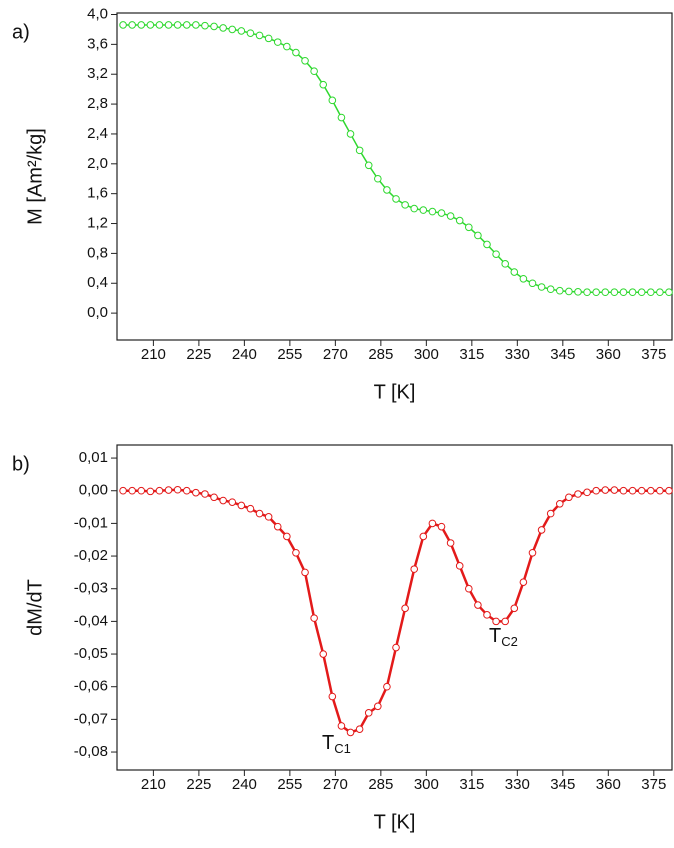 The image size is (674, 848). I want to click on y-tick-label: -0,05, so click(91, 653).